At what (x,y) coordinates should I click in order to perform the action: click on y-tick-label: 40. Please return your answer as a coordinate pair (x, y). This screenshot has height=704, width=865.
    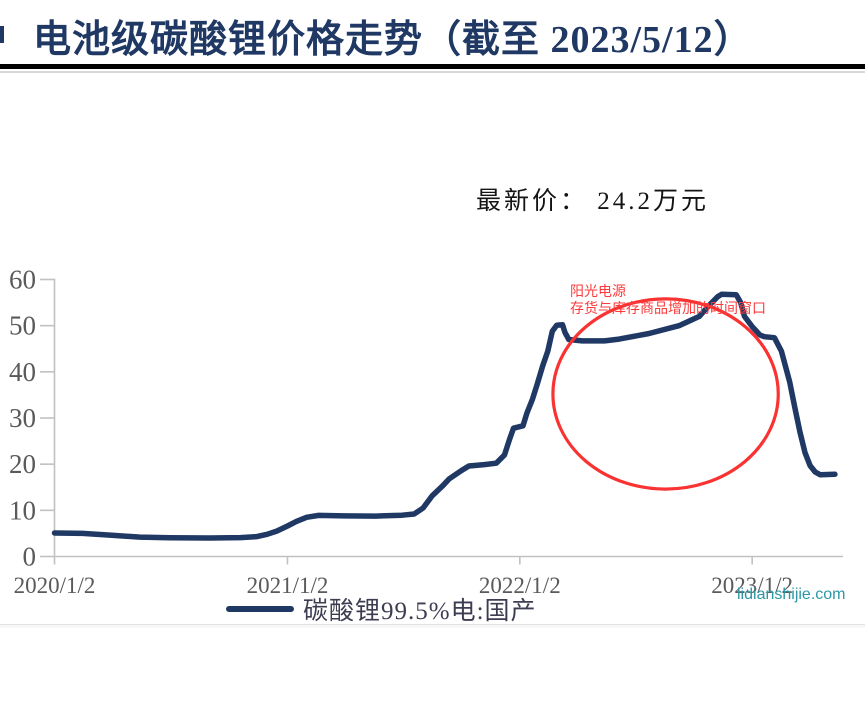
    Looking at the image, I should click on (22, 372).